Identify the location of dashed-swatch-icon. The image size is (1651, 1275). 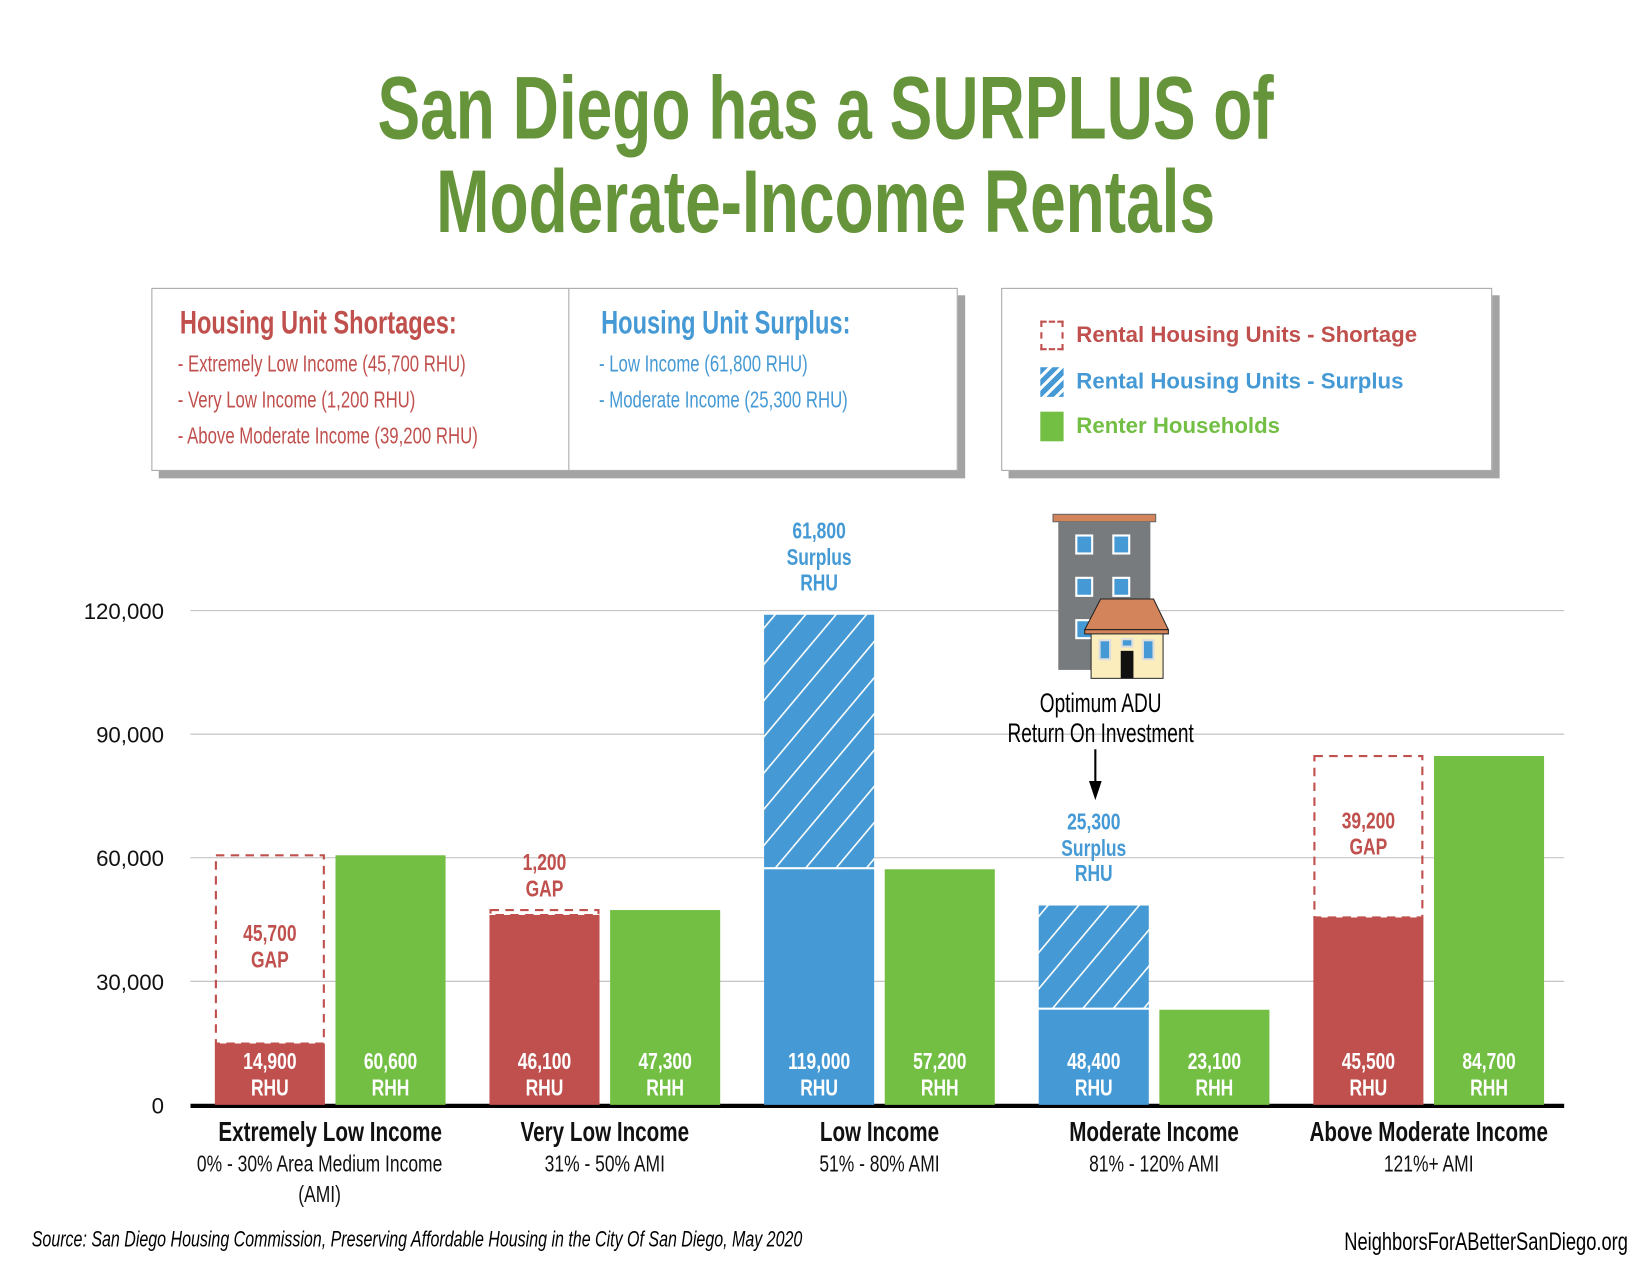
(1052, 335).